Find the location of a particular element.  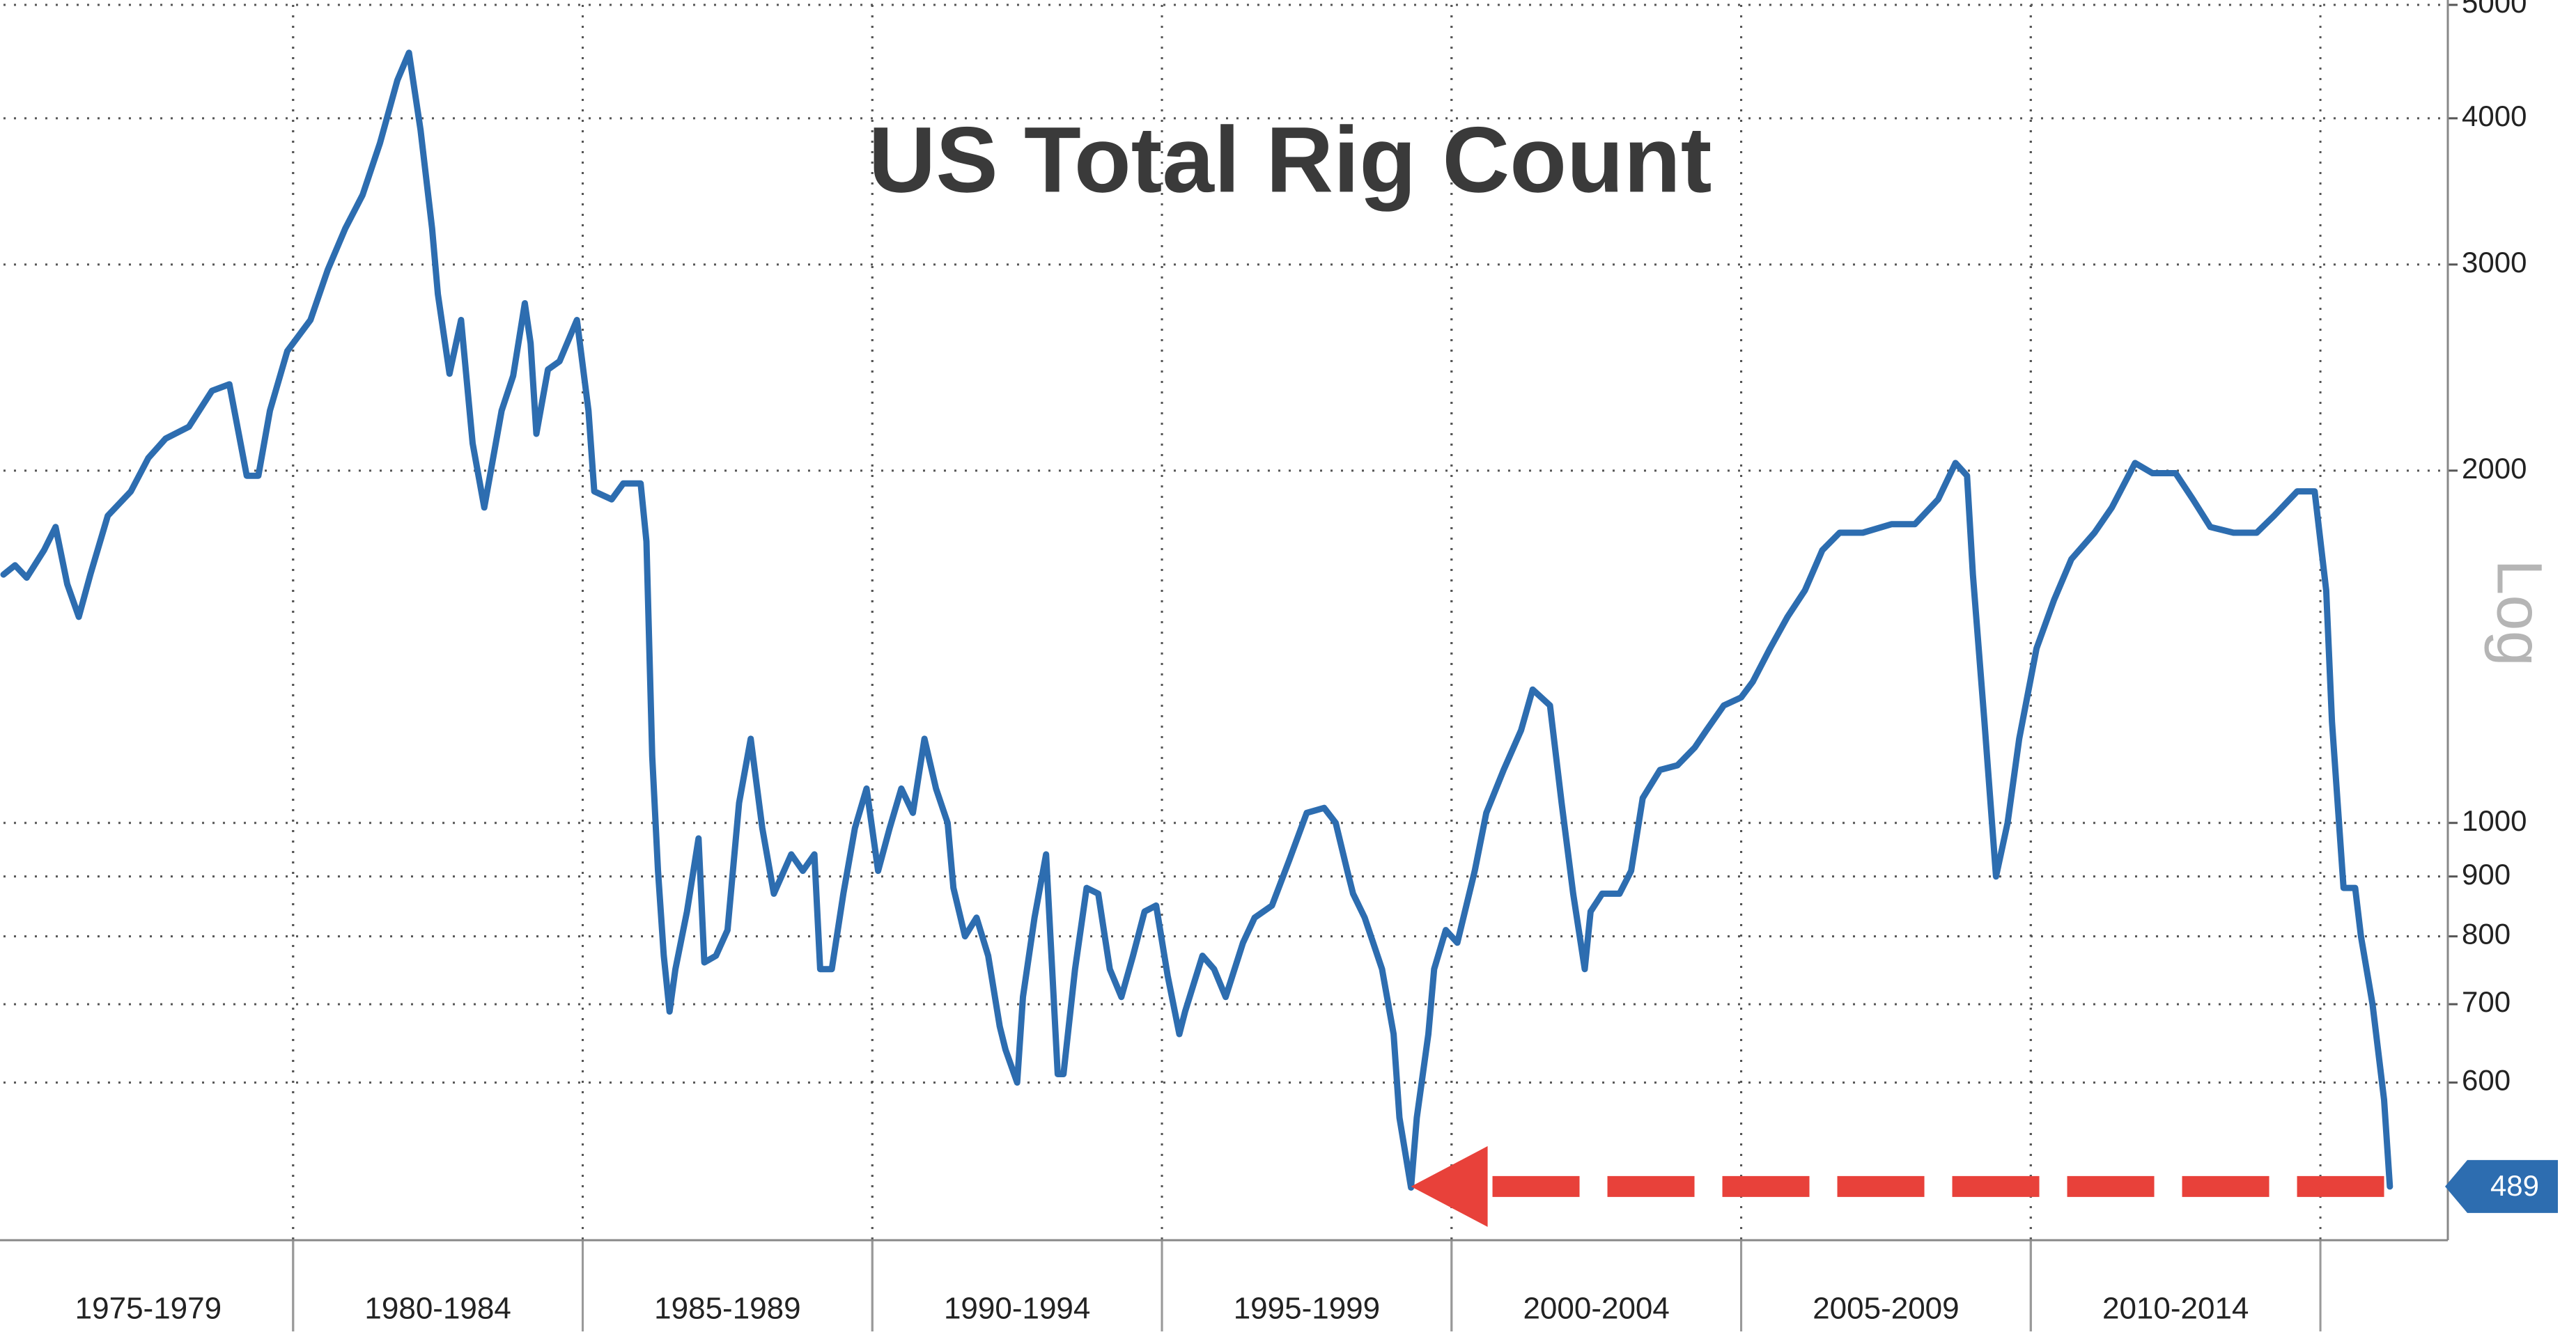

x-period-label: 1990-1994 is located at coordinates (1017, 1309).